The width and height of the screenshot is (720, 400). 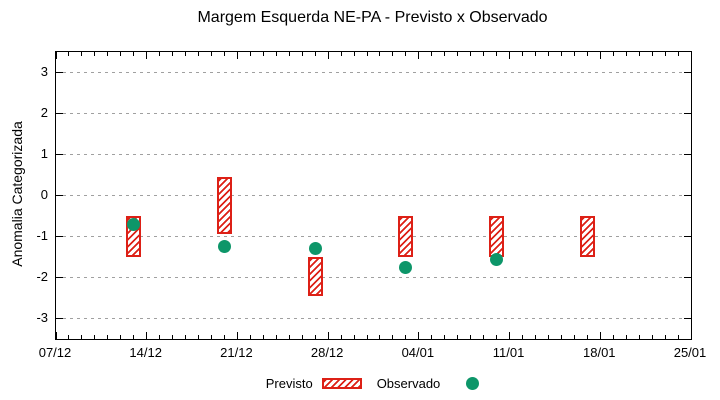 What do you see at coordinates (44, 153) in the screenshot?
I see `y-axis-tick-label: 1` at bounding box center [44, 153].